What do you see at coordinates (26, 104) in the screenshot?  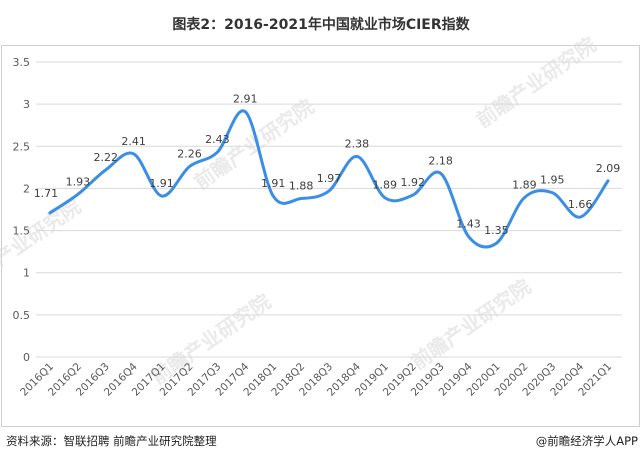 I see `y-tick-label: 3` at bounding box center [26, 104].